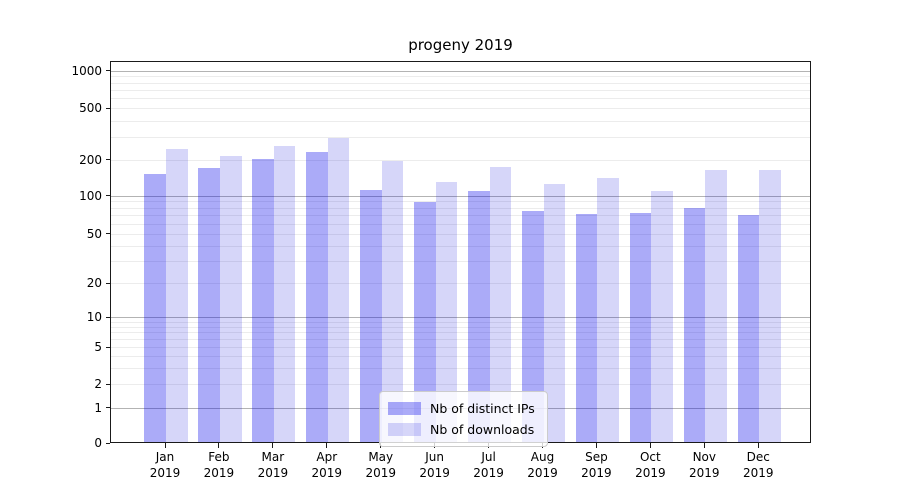 This screenshot has height=500, width=900. I want to click on bar-downloads-nov, so click(716, 305).